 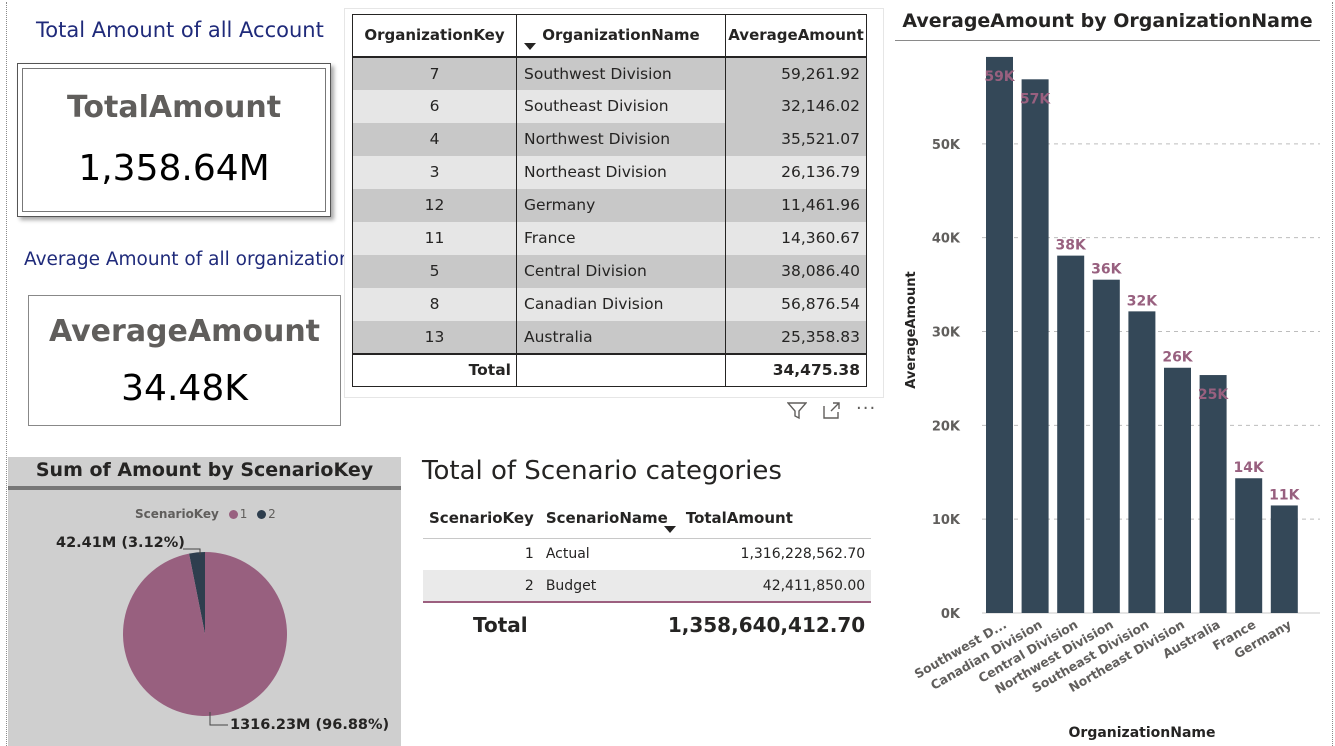 I want to click on total-amount-card: TotalAmount 1,358.64M, so click(x=174, y=140).